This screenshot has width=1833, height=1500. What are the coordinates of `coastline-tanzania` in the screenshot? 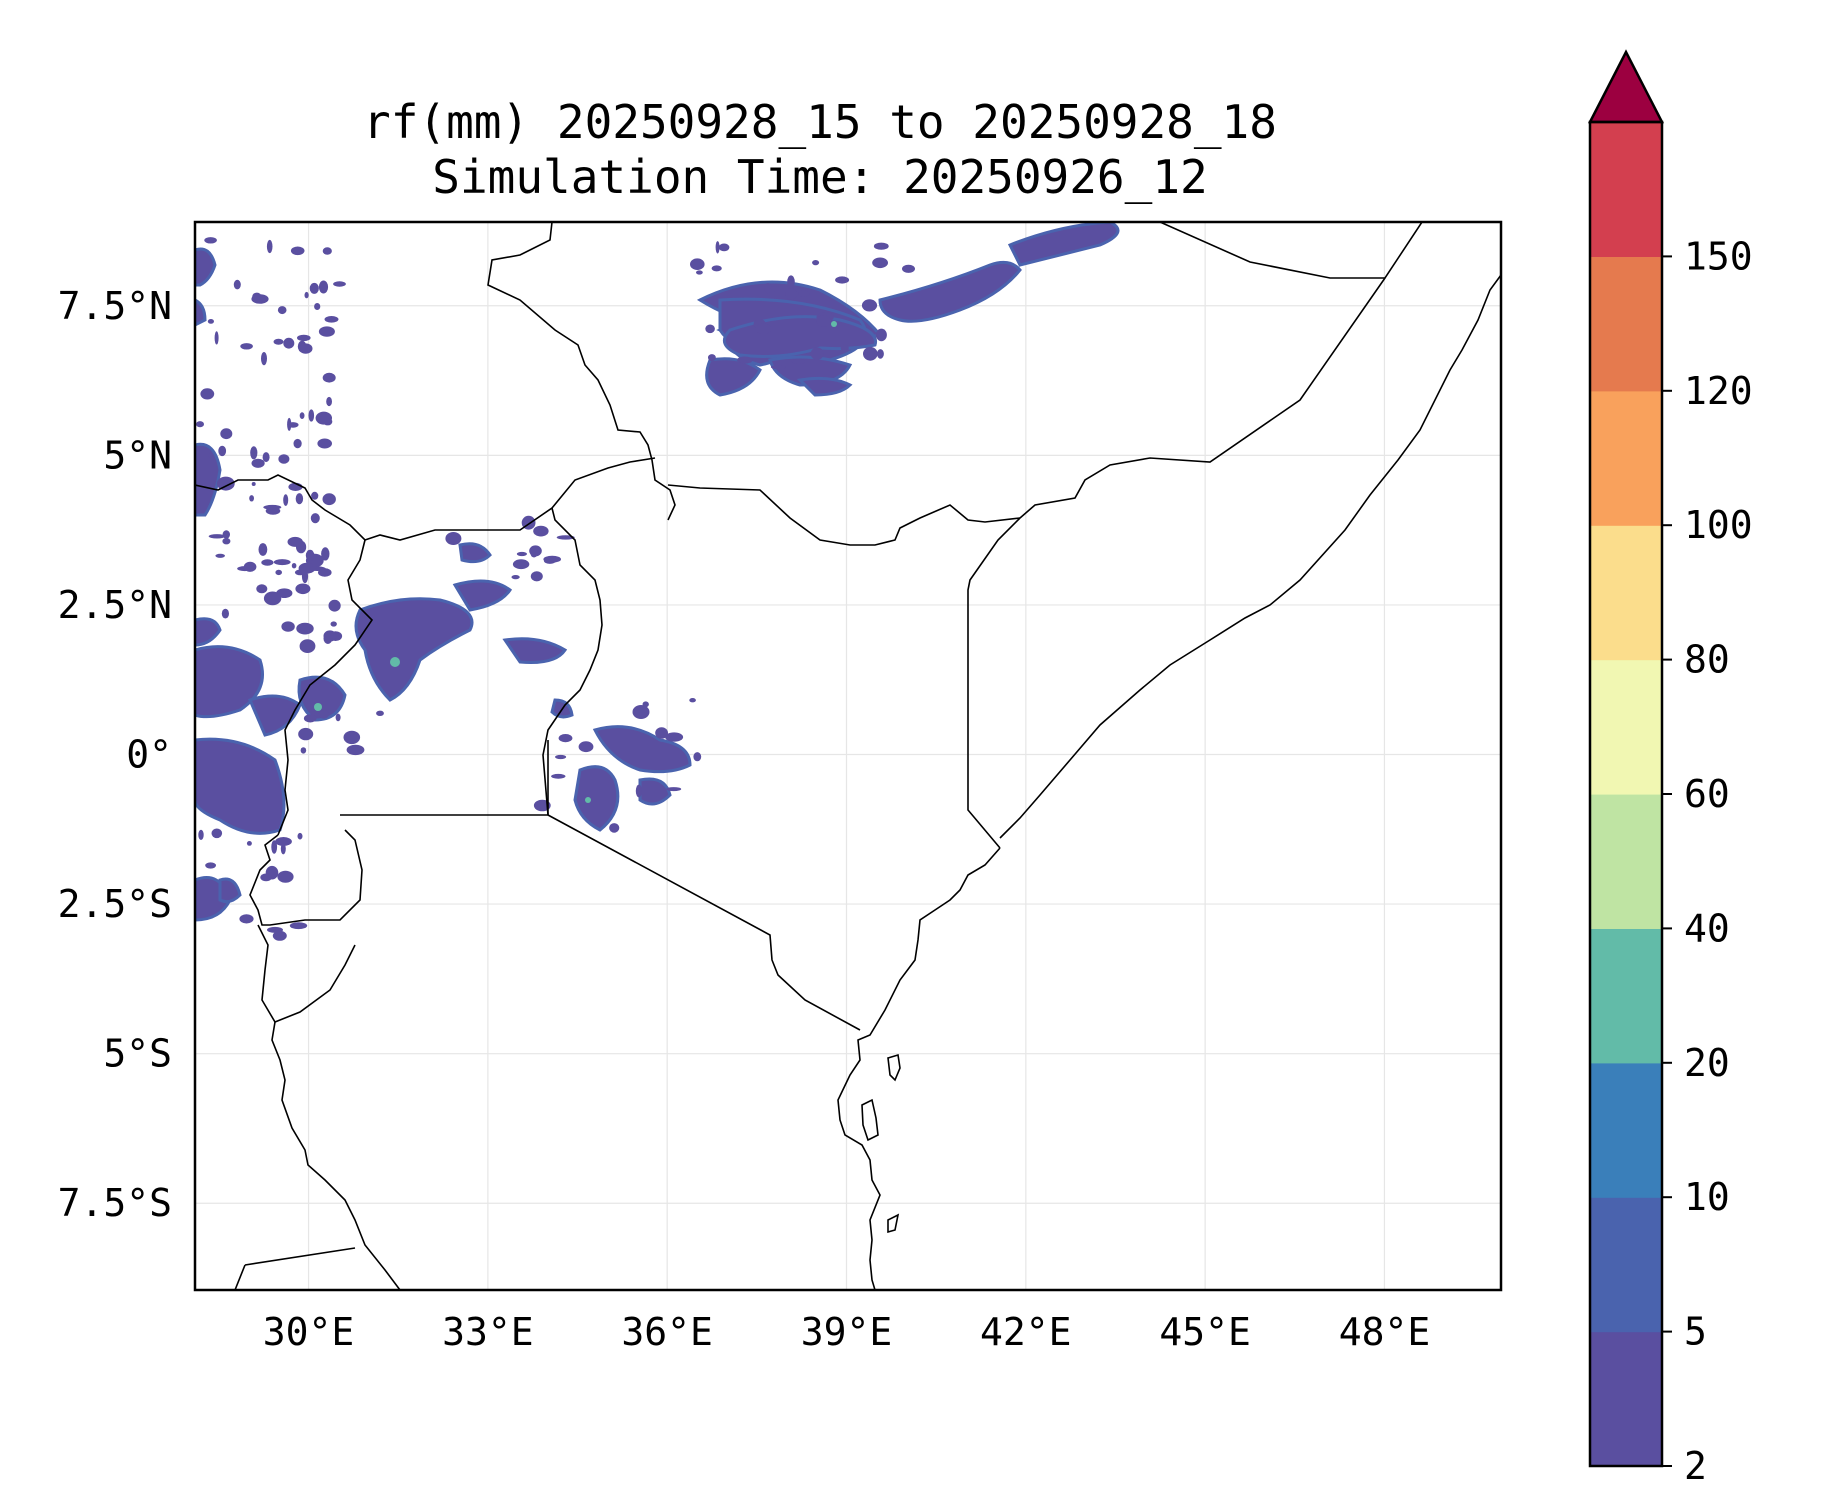 It's located at (919, 1068).